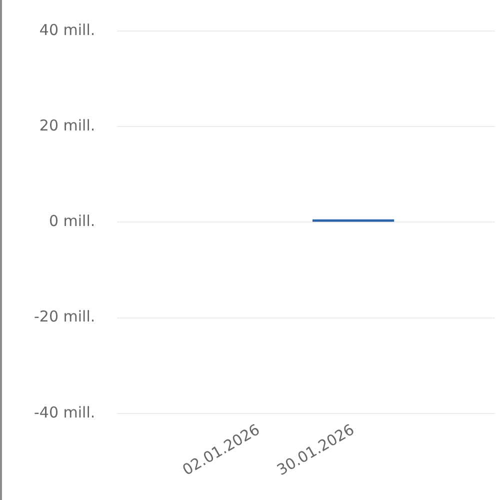 This screenshot has height=500, width=496. What do you see at coordinates (67, 29) in the screenshot?
I see `y-tick-label: 40 mill.` at bounding box center [67, 29].